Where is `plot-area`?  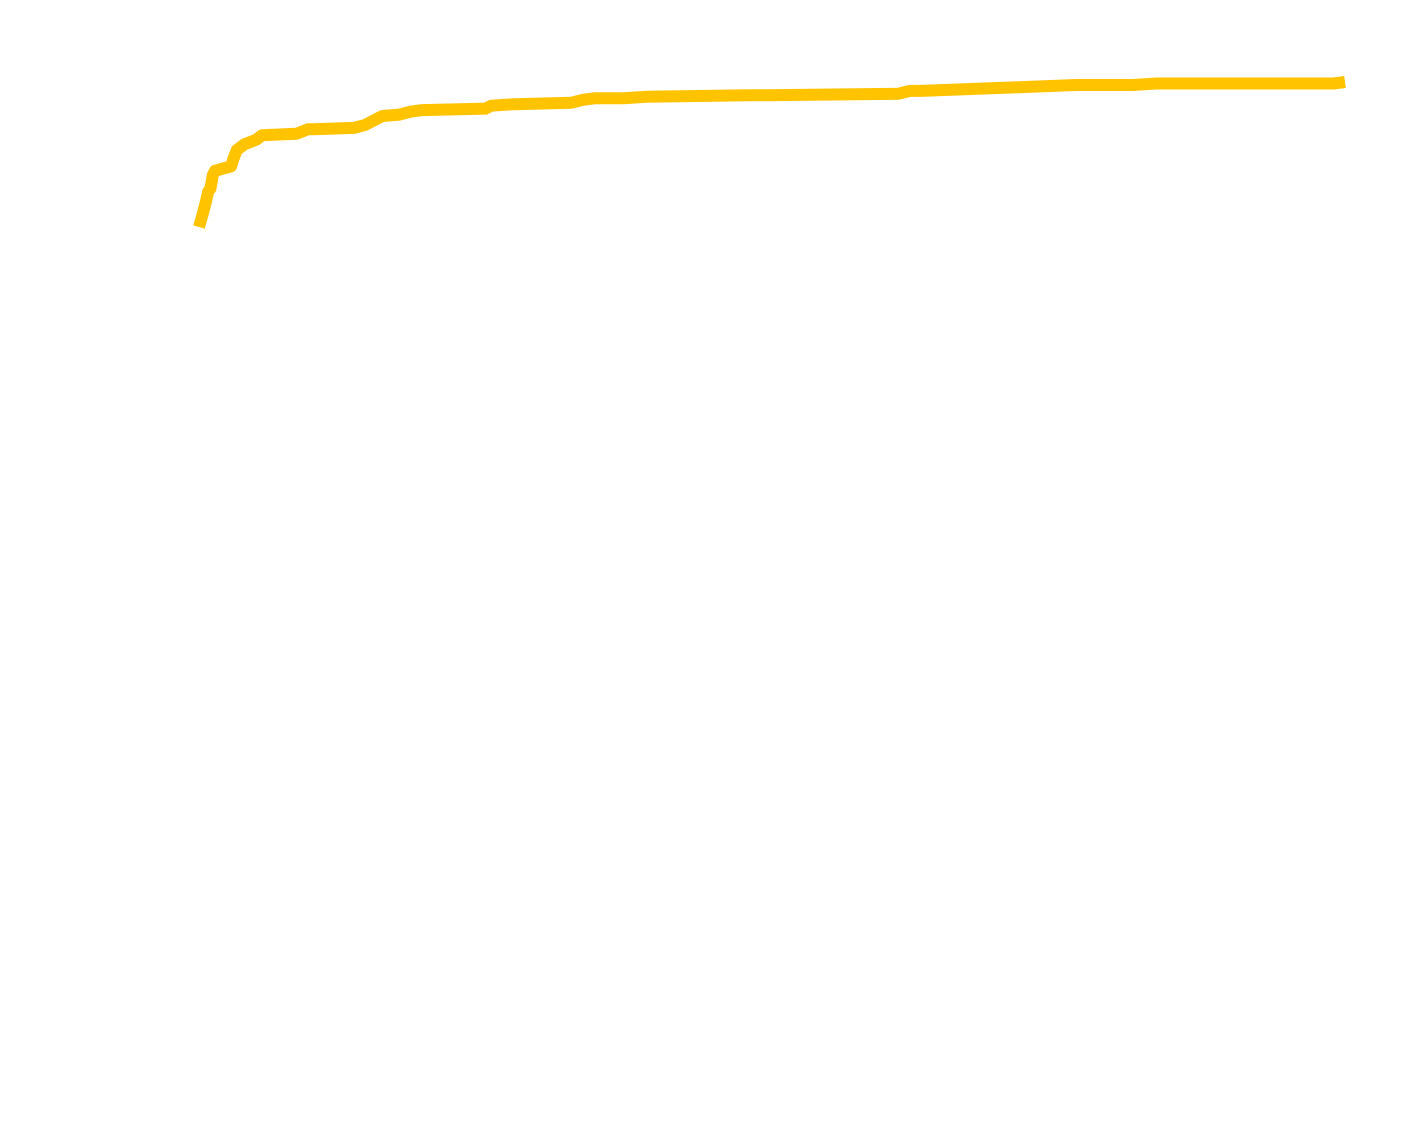 plot-area is located at coordinates (769, 152).